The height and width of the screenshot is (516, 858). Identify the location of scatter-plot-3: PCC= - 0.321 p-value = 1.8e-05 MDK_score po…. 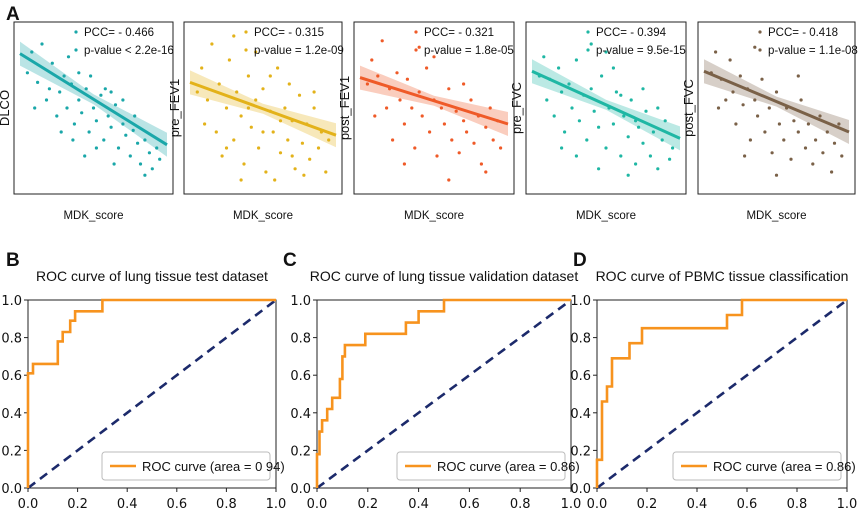
(426, 121).